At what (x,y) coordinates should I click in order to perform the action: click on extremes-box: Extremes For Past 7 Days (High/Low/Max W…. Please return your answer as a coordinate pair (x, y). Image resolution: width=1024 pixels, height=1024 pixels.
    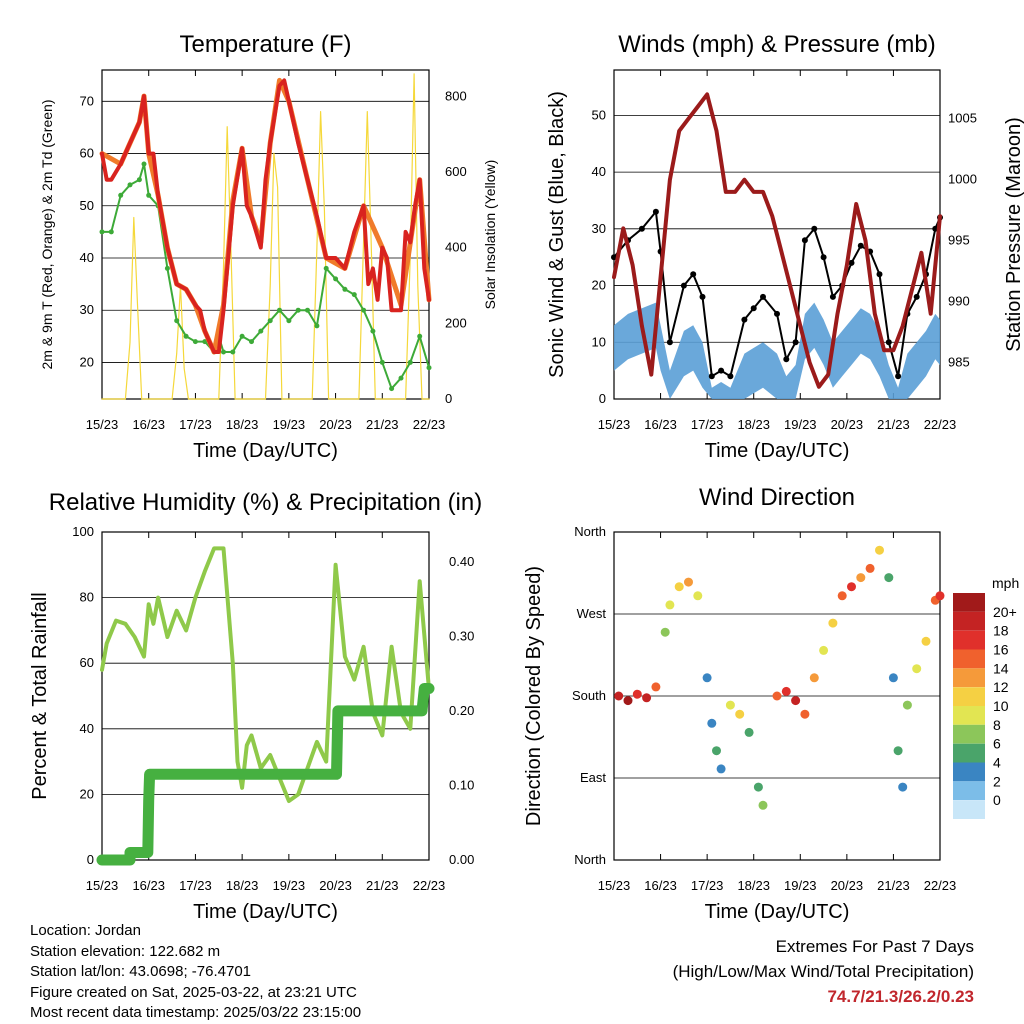
    Looking at the image, I should click on (823, 971).